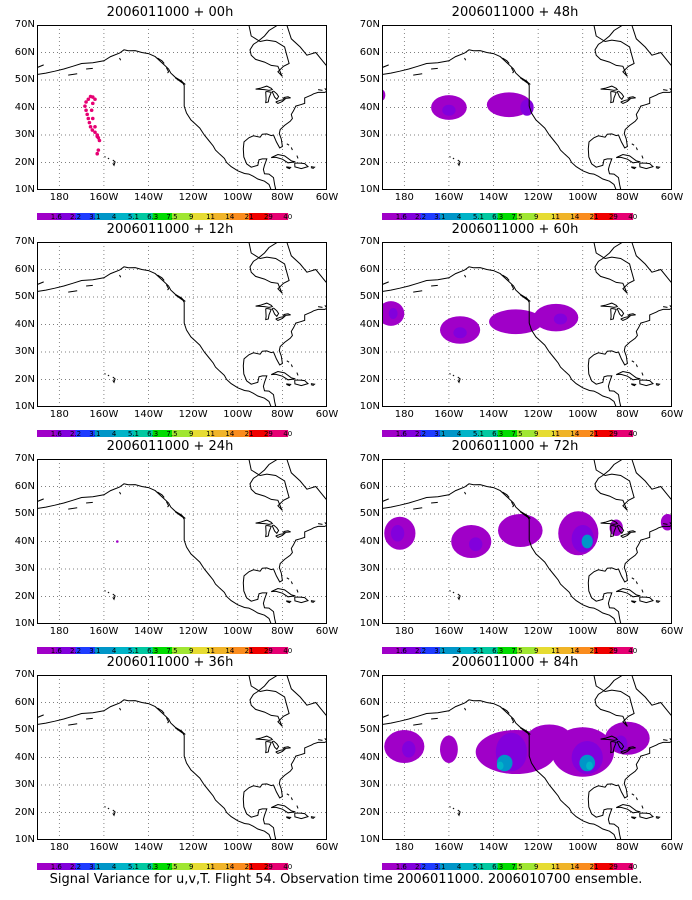 This screenshot has width=692, height=900. What do you see at coordinates (480, 322) in the screenshot?
I see `signal-variance-contours` at bounding box center [480, 322].